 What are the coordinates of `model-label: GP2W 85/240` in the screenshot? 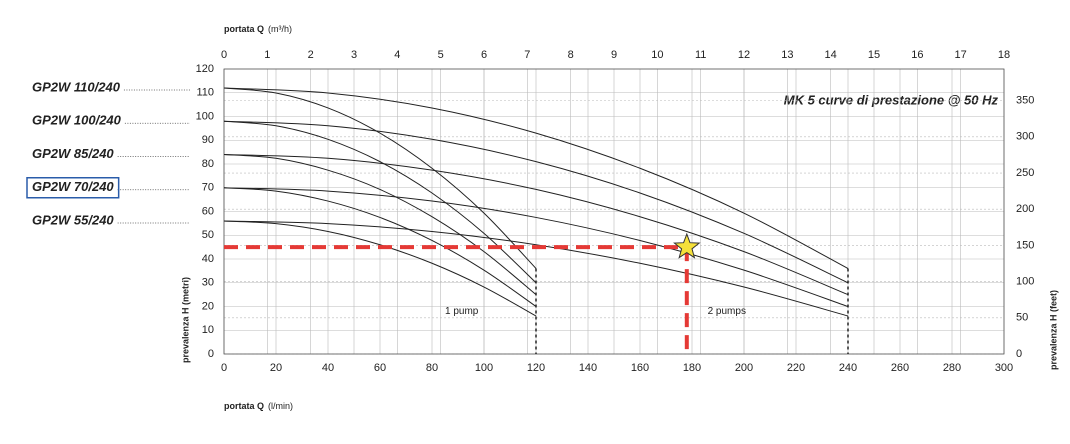 It's located at (73, 153).